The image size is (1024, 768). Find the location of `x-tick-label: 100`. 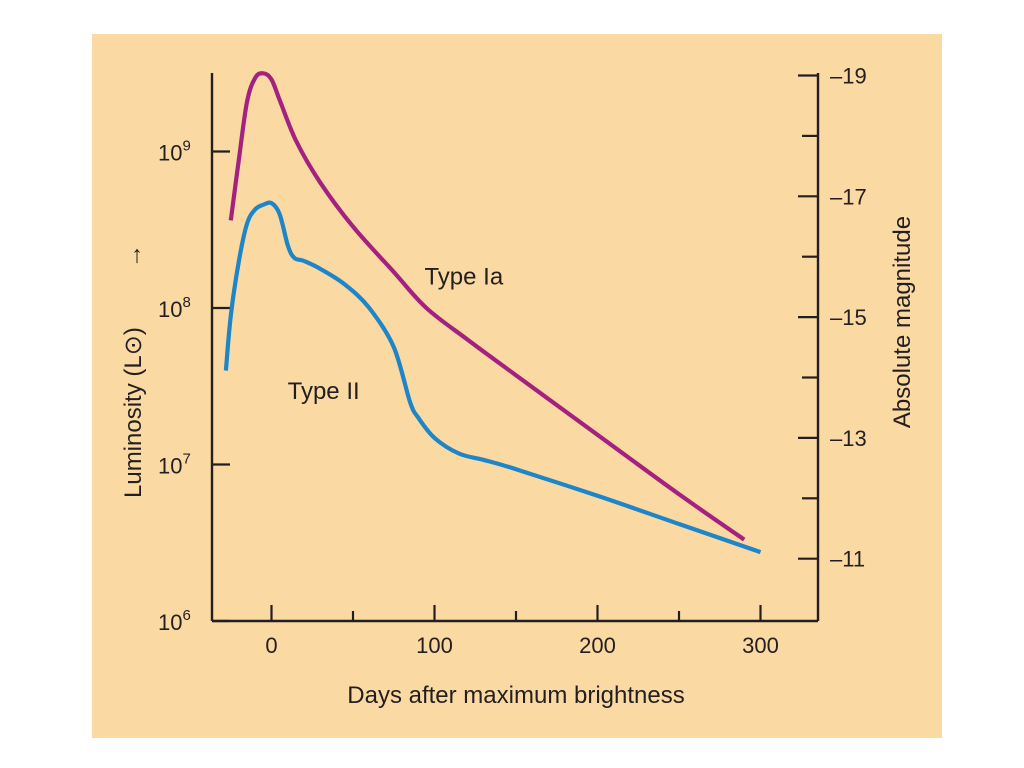

x-tick-label: 100 is located at coordinates (434, 645).